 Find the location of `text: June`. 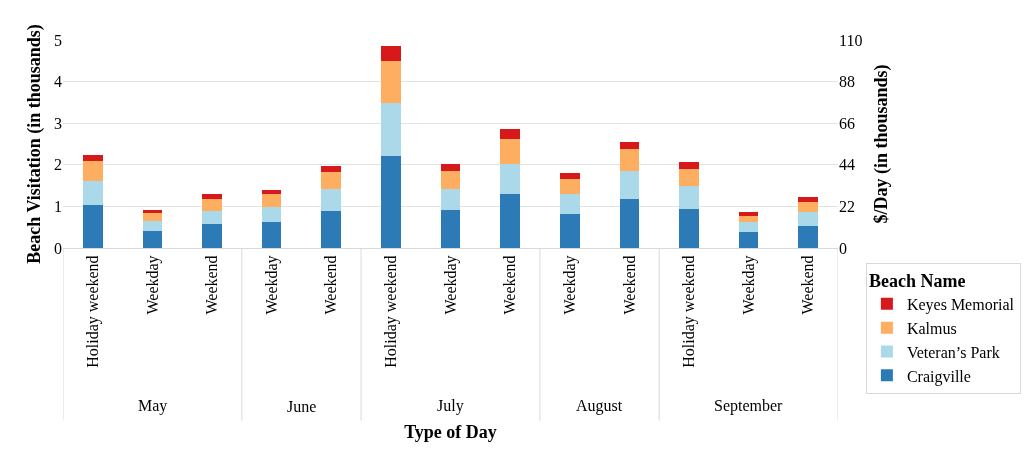

text: June is located at coordinates (302, 406).